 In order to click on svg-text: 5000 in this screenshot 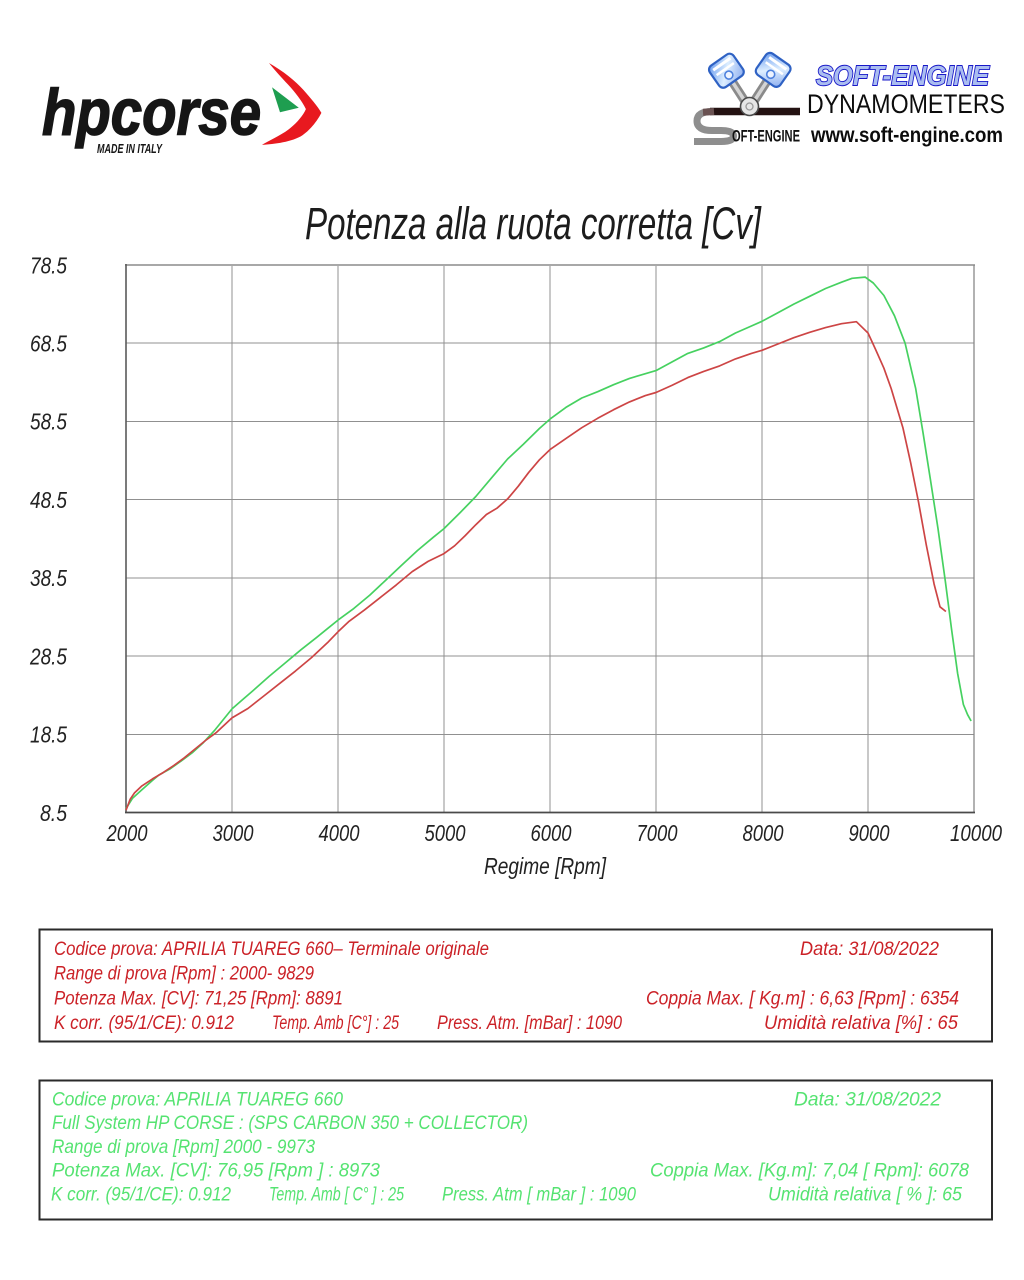, I will do `click(445, 833)`.